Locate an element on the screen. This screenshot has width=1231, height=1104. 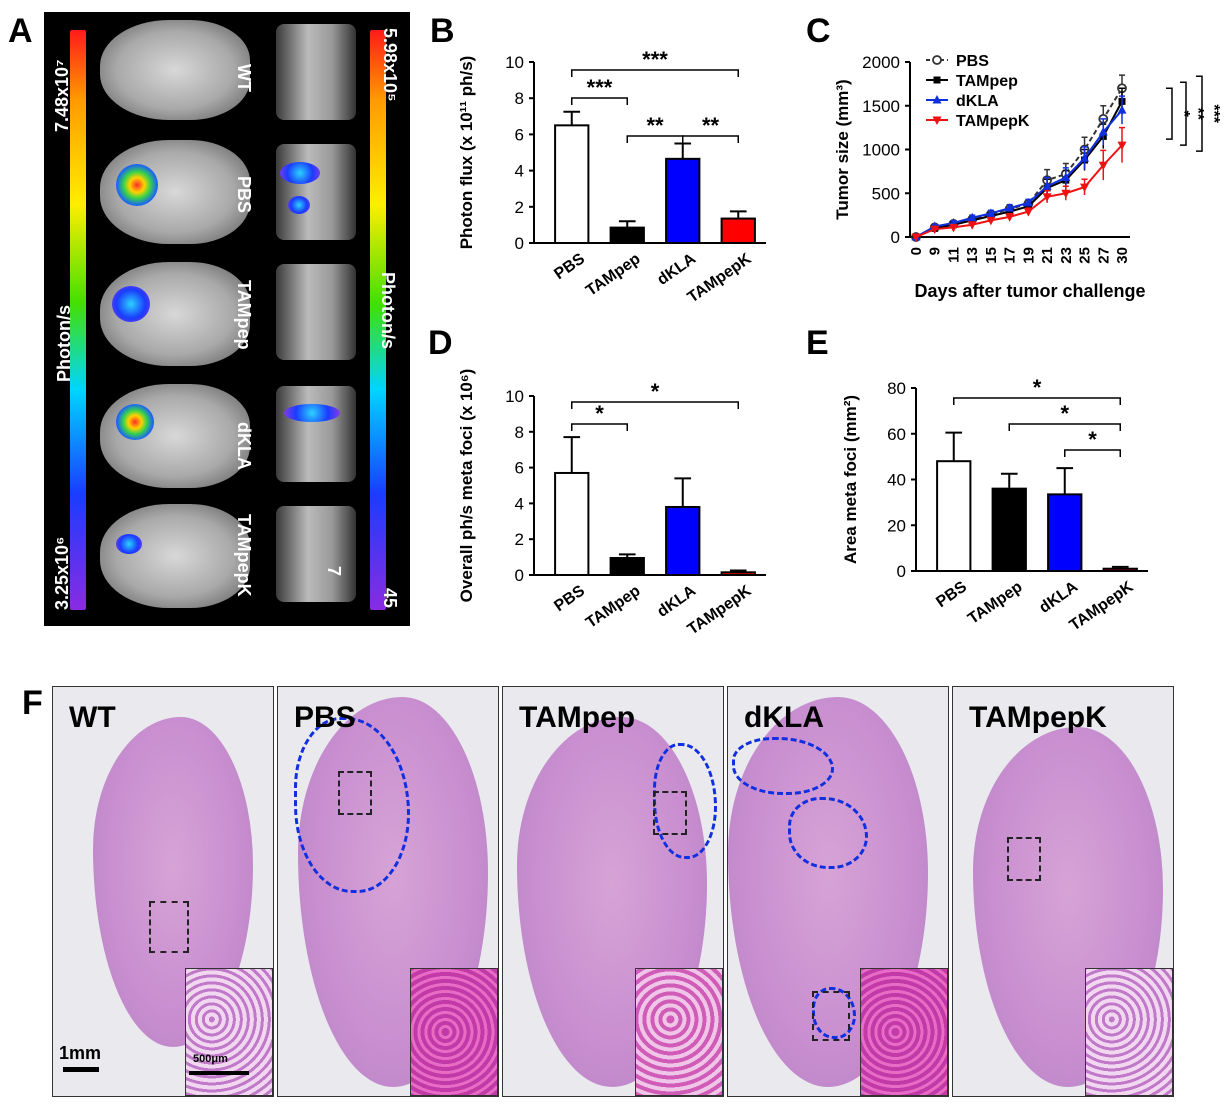
lung-section-dkla: dKLA is located at coordinates (838, 891).